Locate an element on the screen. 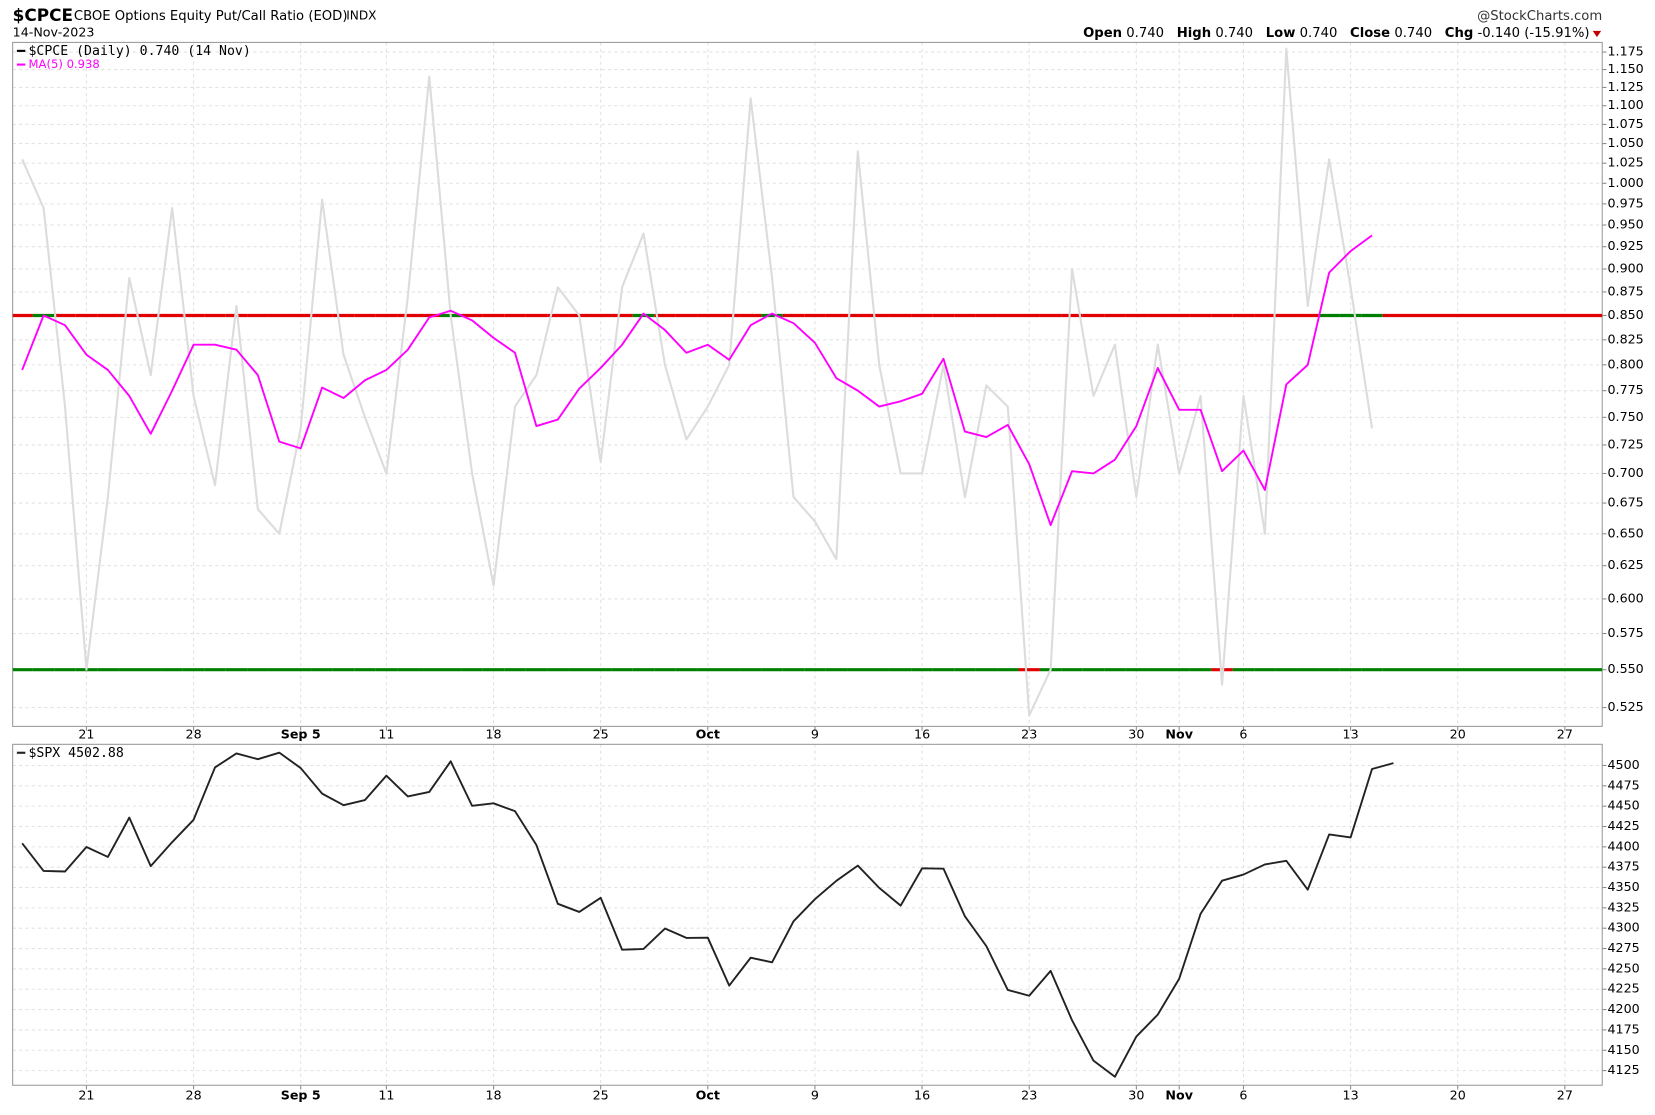  y-tick-label: 4300 is located at coordinates (1624, 927).